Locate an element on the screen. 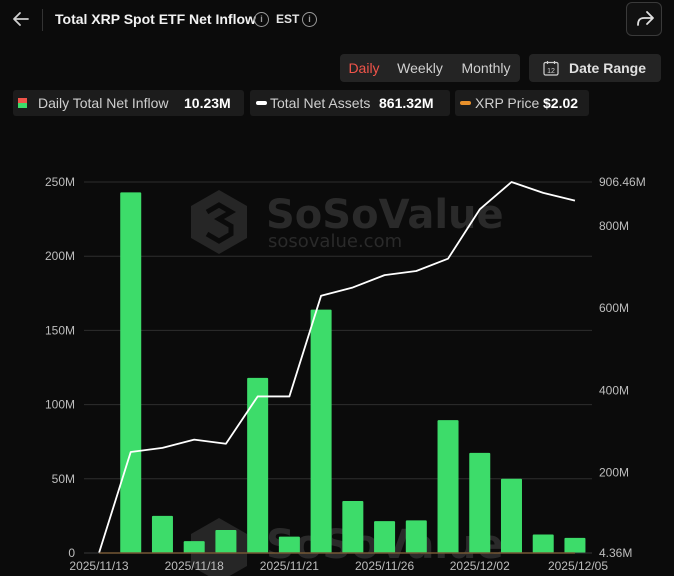 Image resolution: width=674 pixels, height=576 pixels. left-tick-label: 150M is located at coordinates (60, 330).